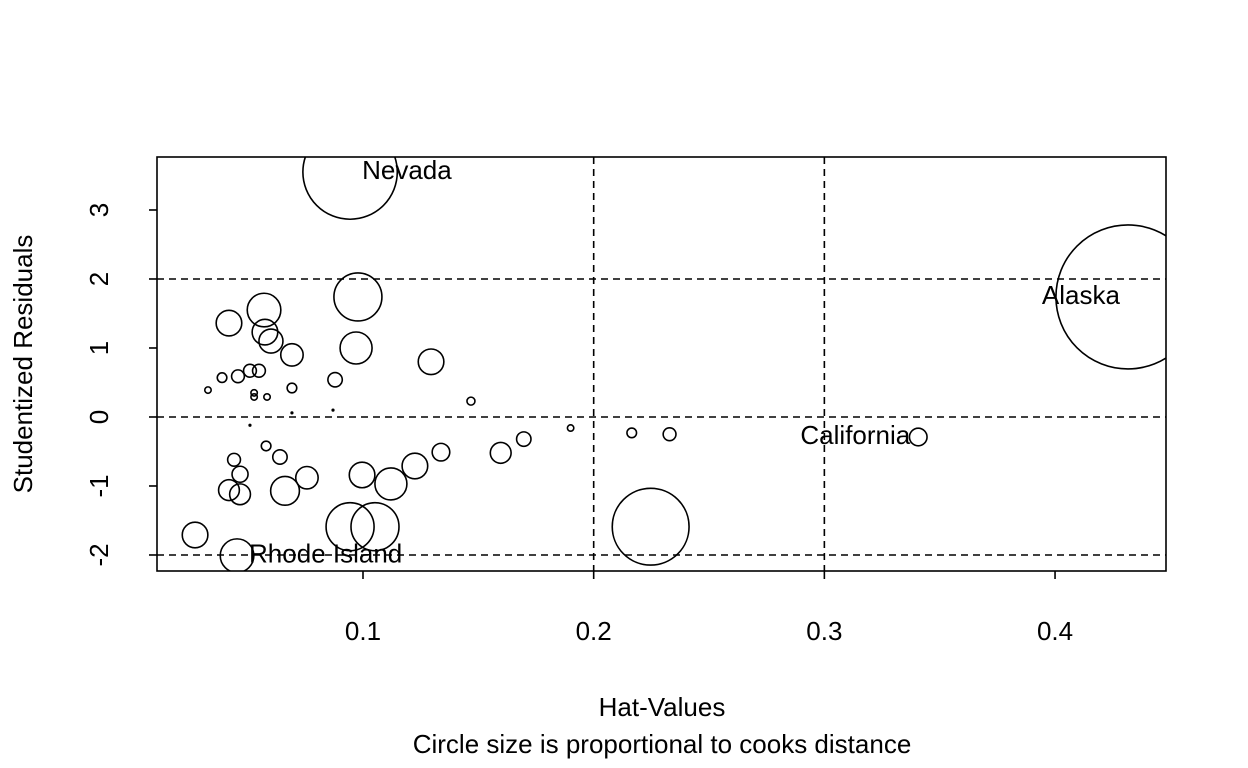 The height and width of the screenshot is (768, 1248). Describe the element at coordinates (824, 631) in the screenshot. I see `x-tick-label: 0.3` at that location.